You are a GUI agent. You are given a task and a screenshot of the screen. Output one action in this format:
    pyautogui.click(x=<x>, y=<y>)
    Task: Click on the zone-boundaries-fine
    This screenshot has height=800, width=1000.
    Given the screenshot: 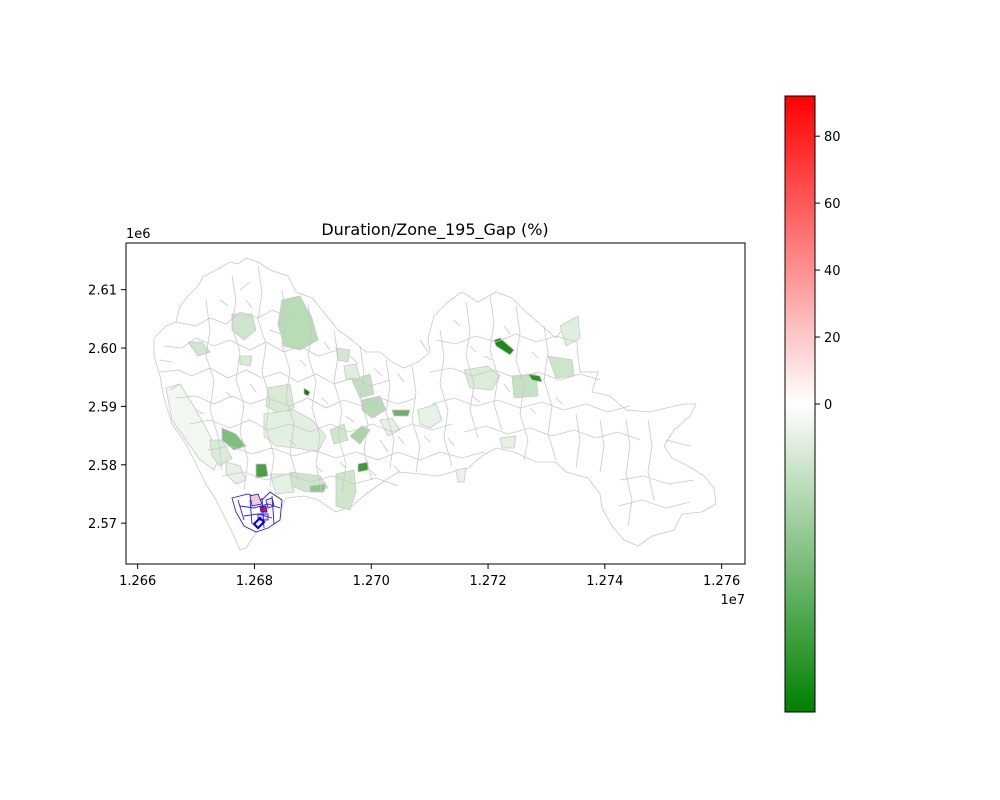 What is the action you would take?
    pyautogui.click(x=379, y=388)
    